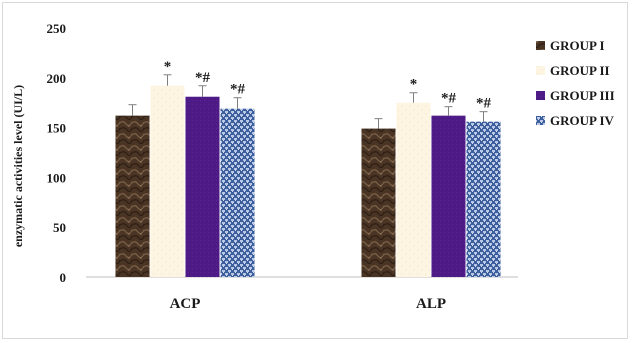 Image resolution: width=632 pixels, height=343 pixels. I want to click on y-tick-label: 250, so click(57, 28).